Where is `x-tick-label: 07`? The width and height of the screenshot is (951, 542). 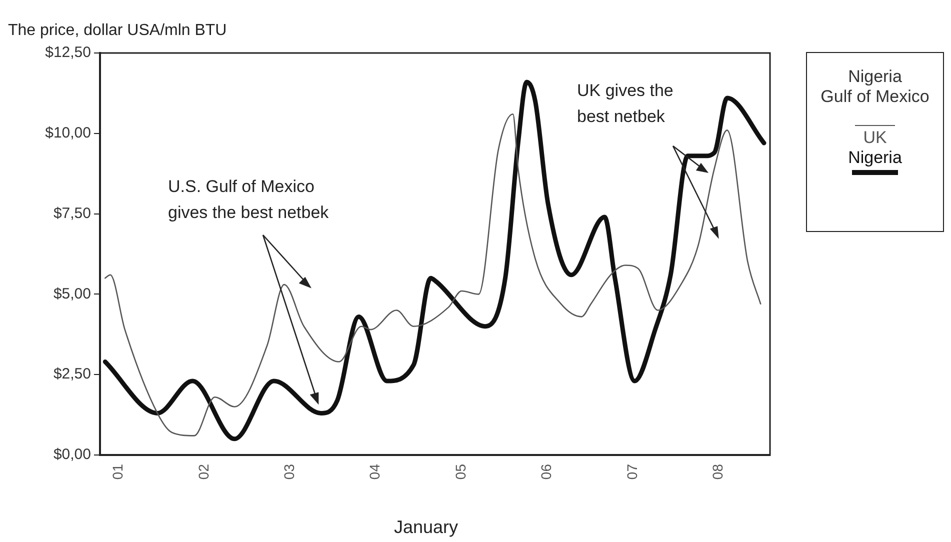
x-tick-label: 07 is located at coordinates (632, 472).